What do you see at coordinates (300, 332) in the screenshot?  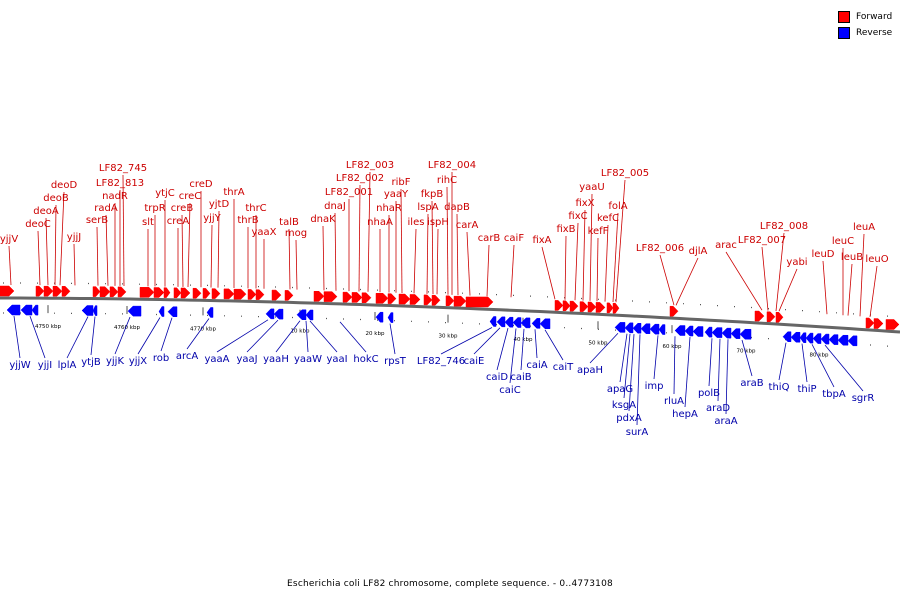 I see `tick-label: 10 kbp` at bounding box center [300, 332].